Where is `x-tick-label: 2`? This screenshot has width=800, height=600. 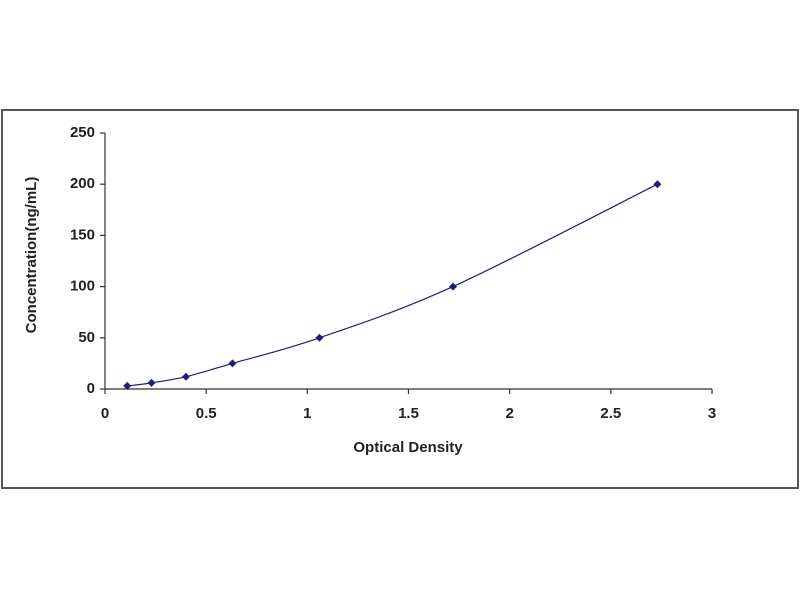 x-tick-label: 2 is located at coordinates (509, 413).